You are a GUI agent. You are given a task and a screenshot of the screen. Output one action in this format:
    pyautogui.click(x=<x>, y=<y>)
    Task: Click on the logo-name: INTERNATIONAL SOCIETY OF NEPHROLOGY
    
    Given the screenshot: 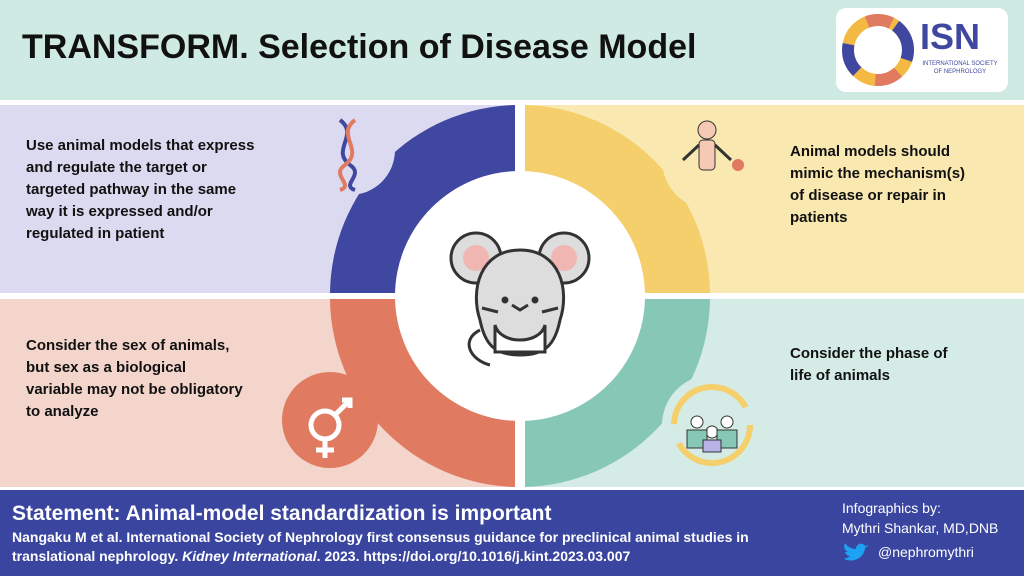 What is the action you would take?
    pyautogui.click(x=960, y=68)
    